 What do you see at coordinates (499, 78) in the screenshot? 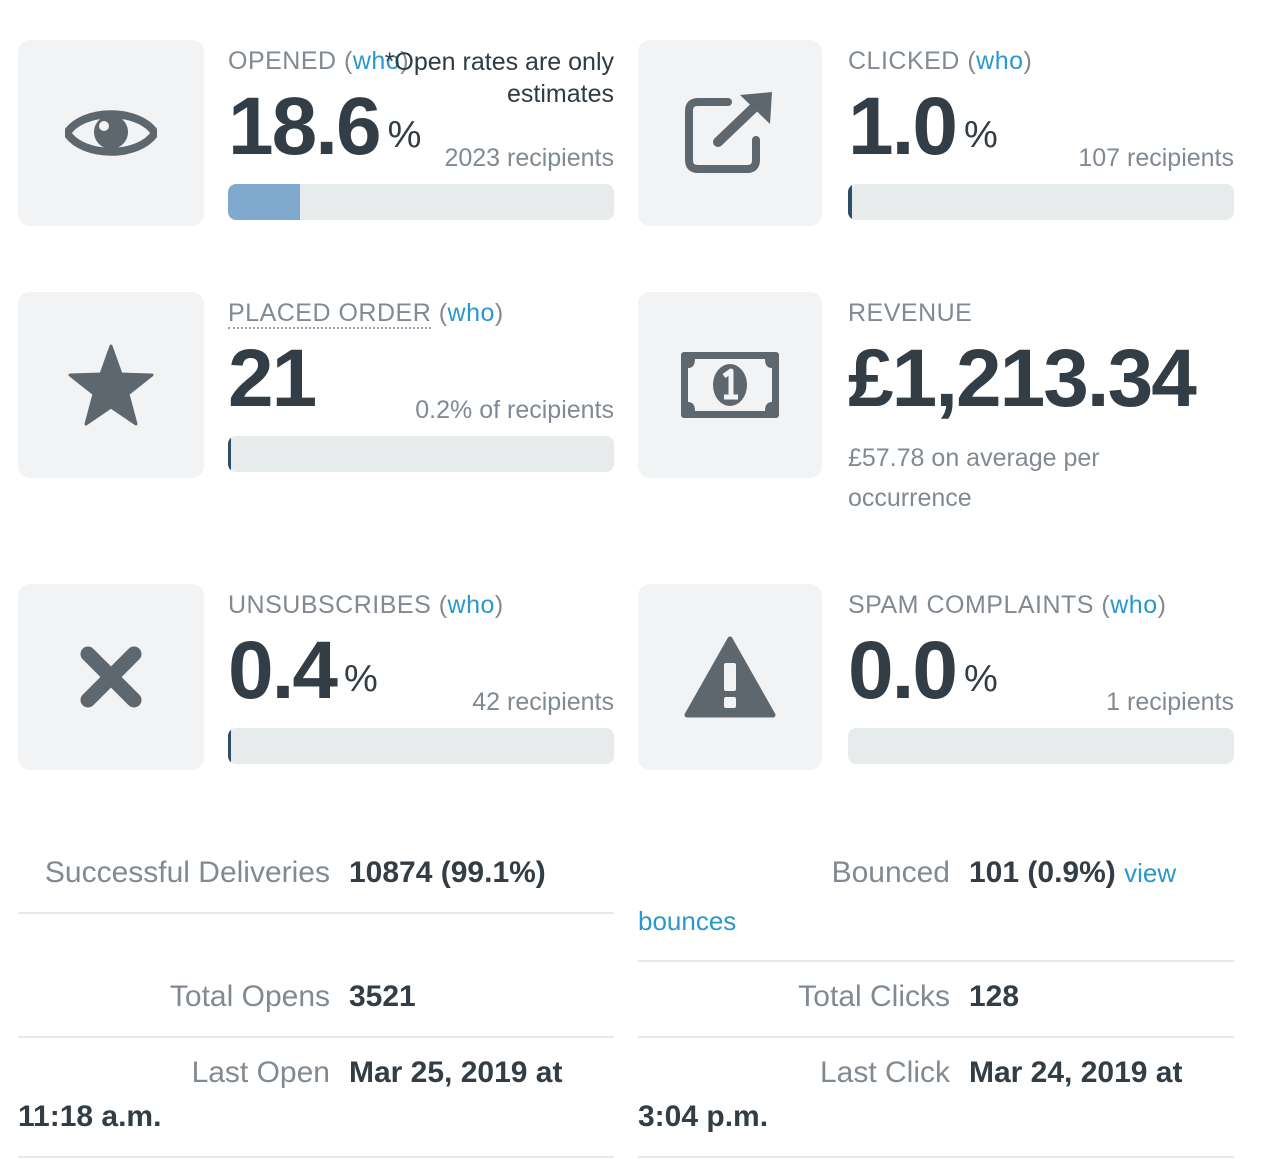
I see `open-rate-note: *Open rates are only estimates` at bounding box center [499, 78].